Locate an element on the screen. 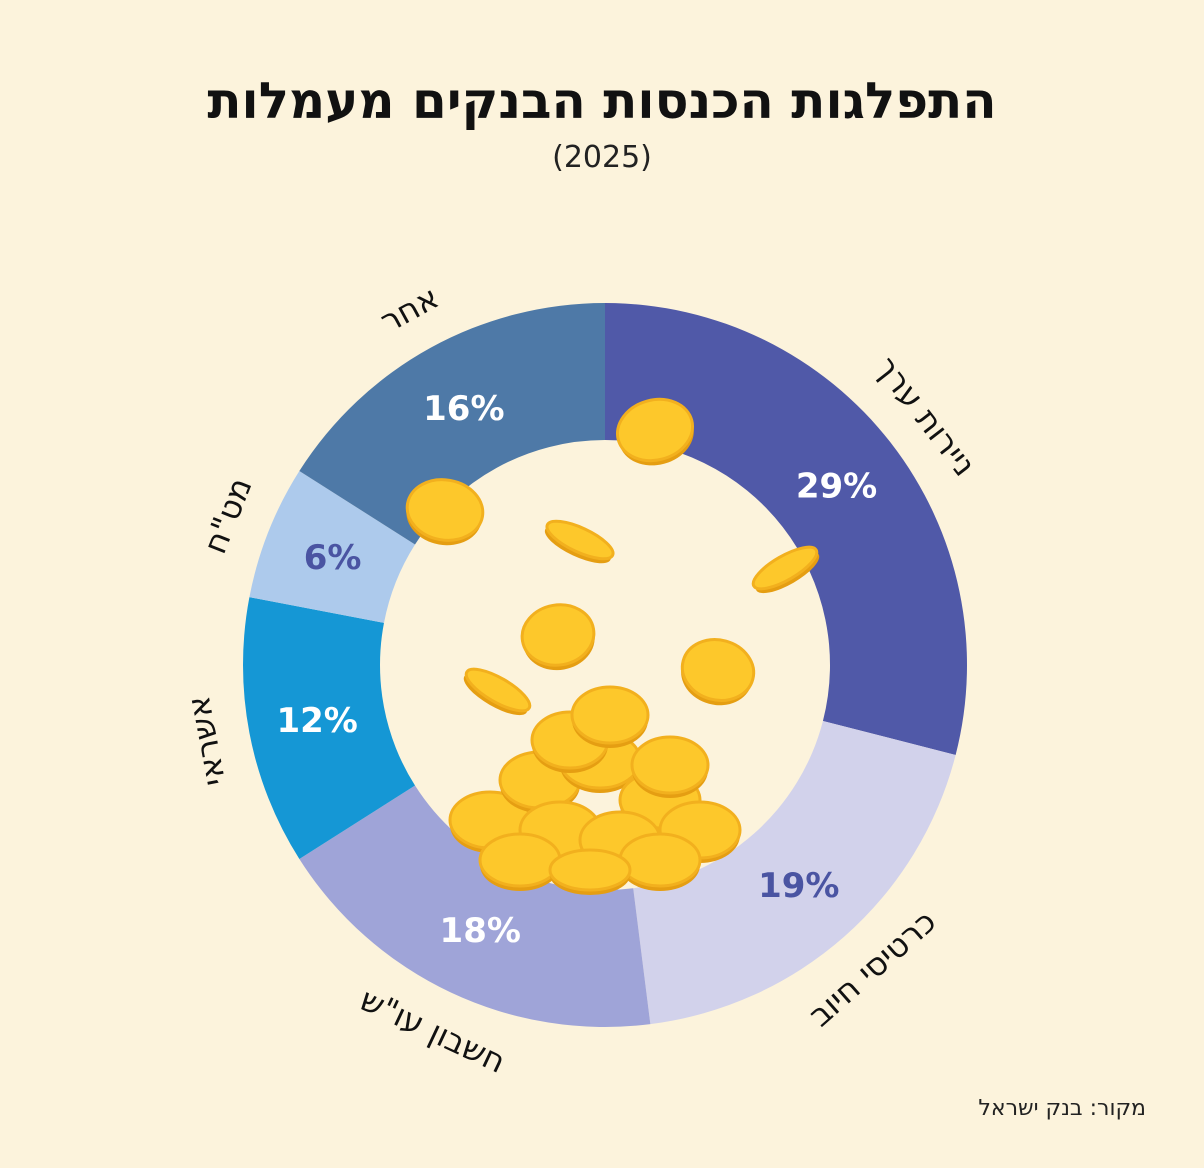 The width and height of the screenshot is (1204, 1168). donut-hole is located at coordinates (605, 665).